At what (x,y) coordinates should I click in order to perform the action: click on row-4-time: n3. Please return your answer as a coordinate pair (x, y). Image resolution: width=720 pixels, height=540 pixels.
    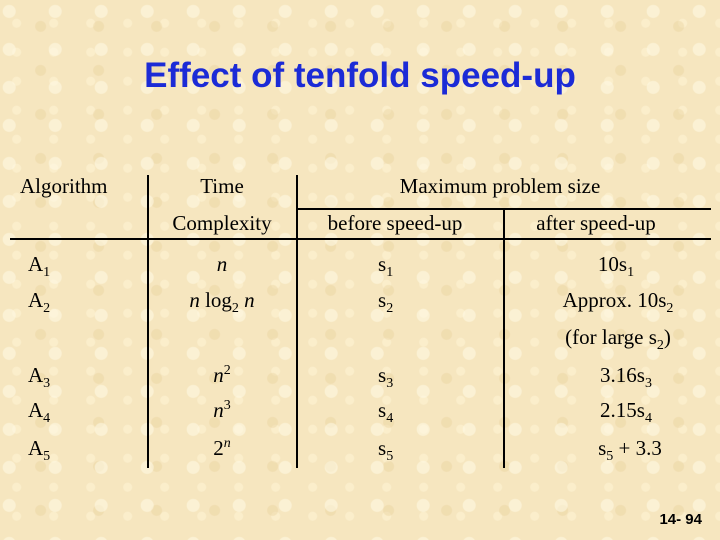
    Looking at the image, I should click on (222, 410).